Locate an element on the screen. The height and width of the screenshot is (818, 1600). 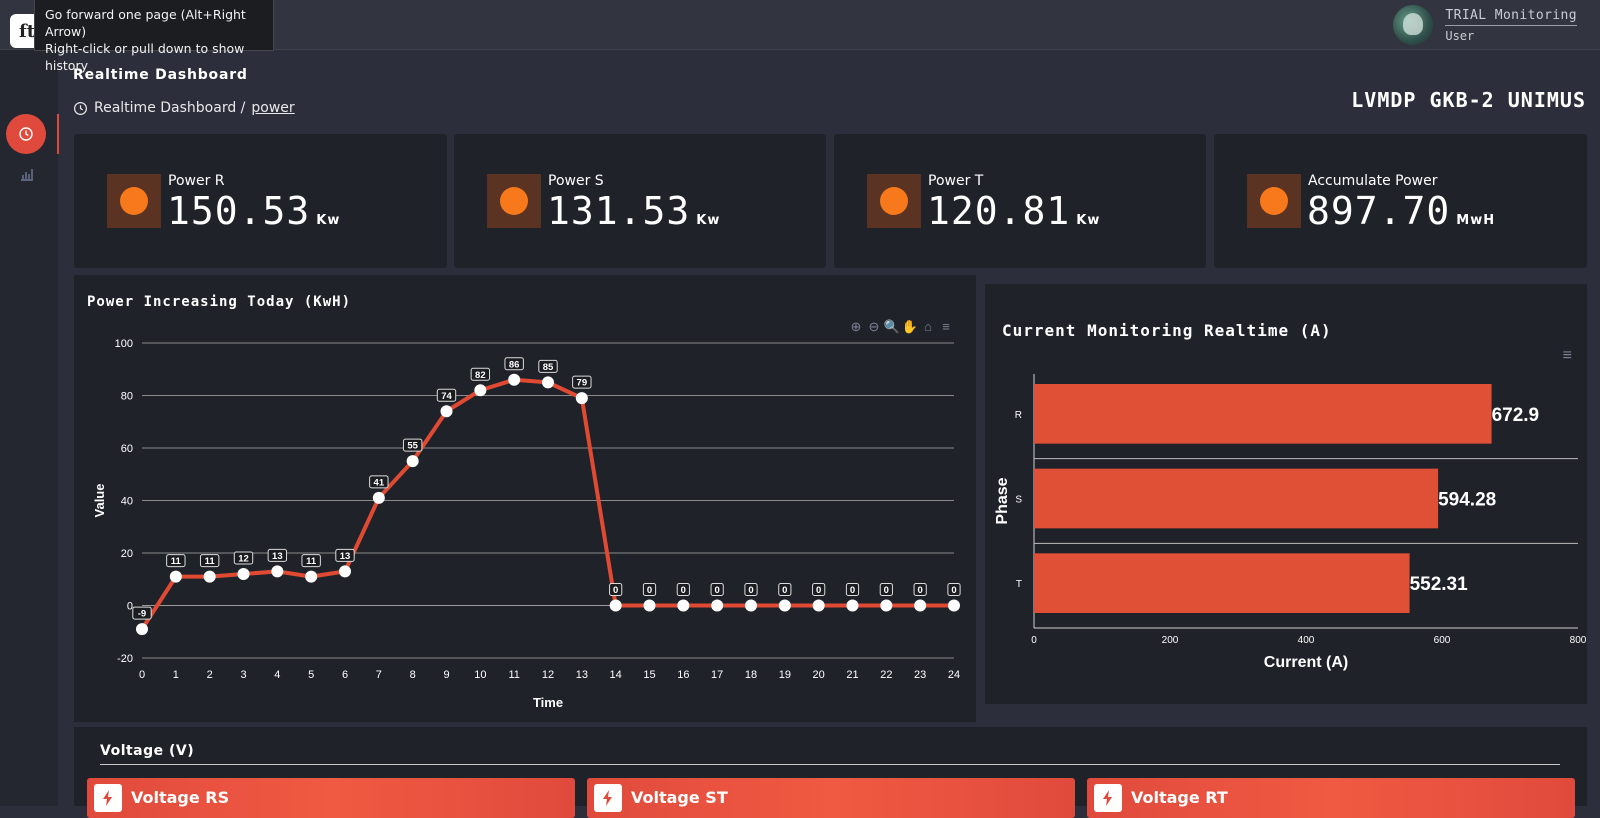
x-tick-label: 18 is located at coordinates (751, 675).